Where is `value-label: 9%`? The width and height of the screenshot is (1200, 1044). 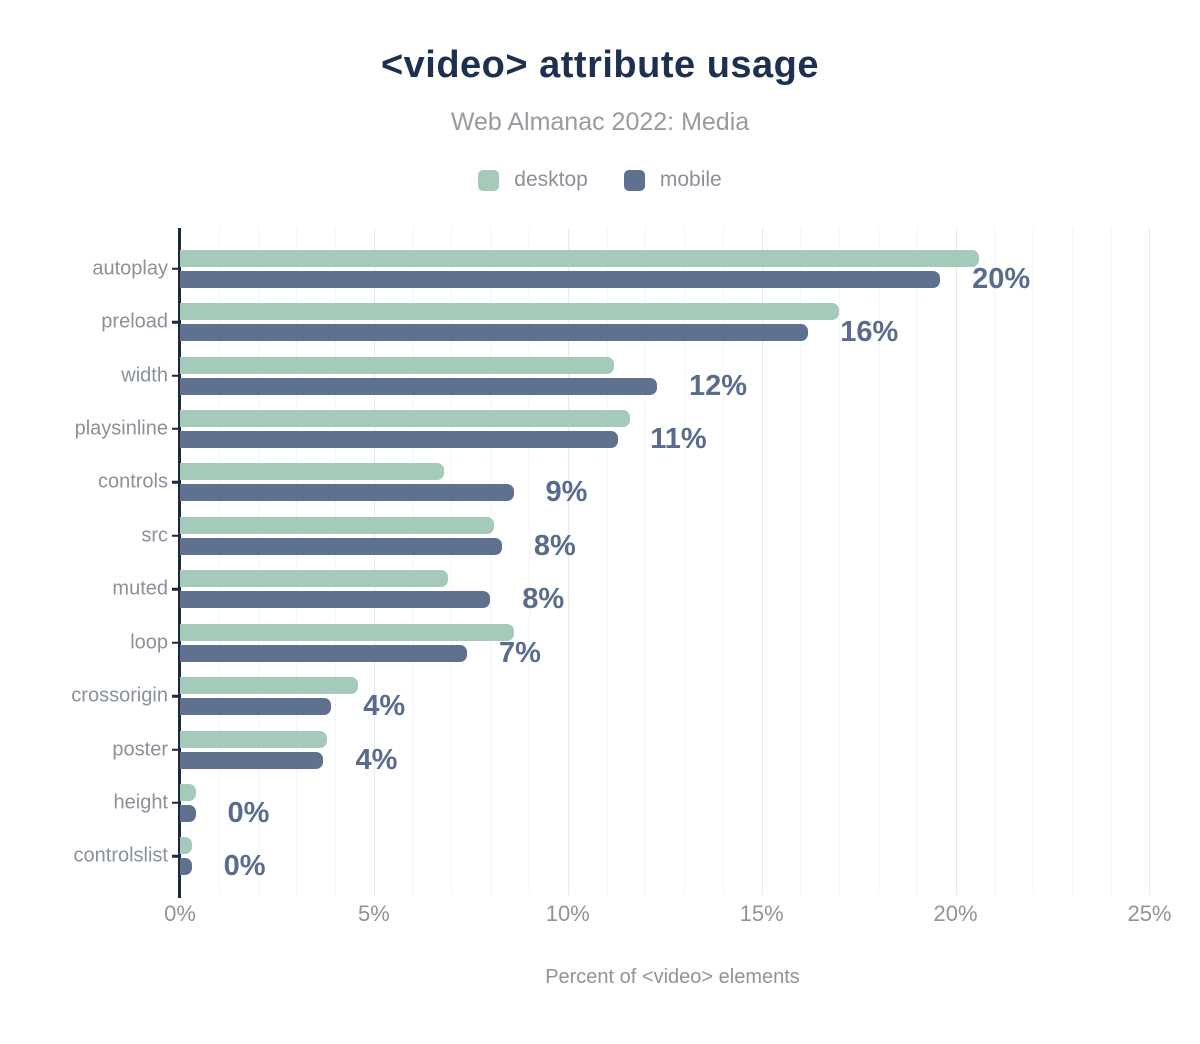
value-label: 9% is located at coordinates (566, 492).